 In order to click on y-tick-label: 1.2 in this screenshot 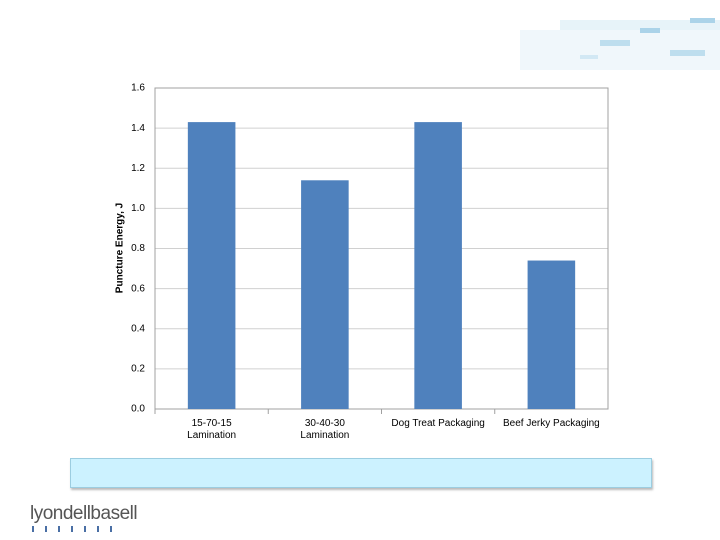, I will do `click(138, 168)`.